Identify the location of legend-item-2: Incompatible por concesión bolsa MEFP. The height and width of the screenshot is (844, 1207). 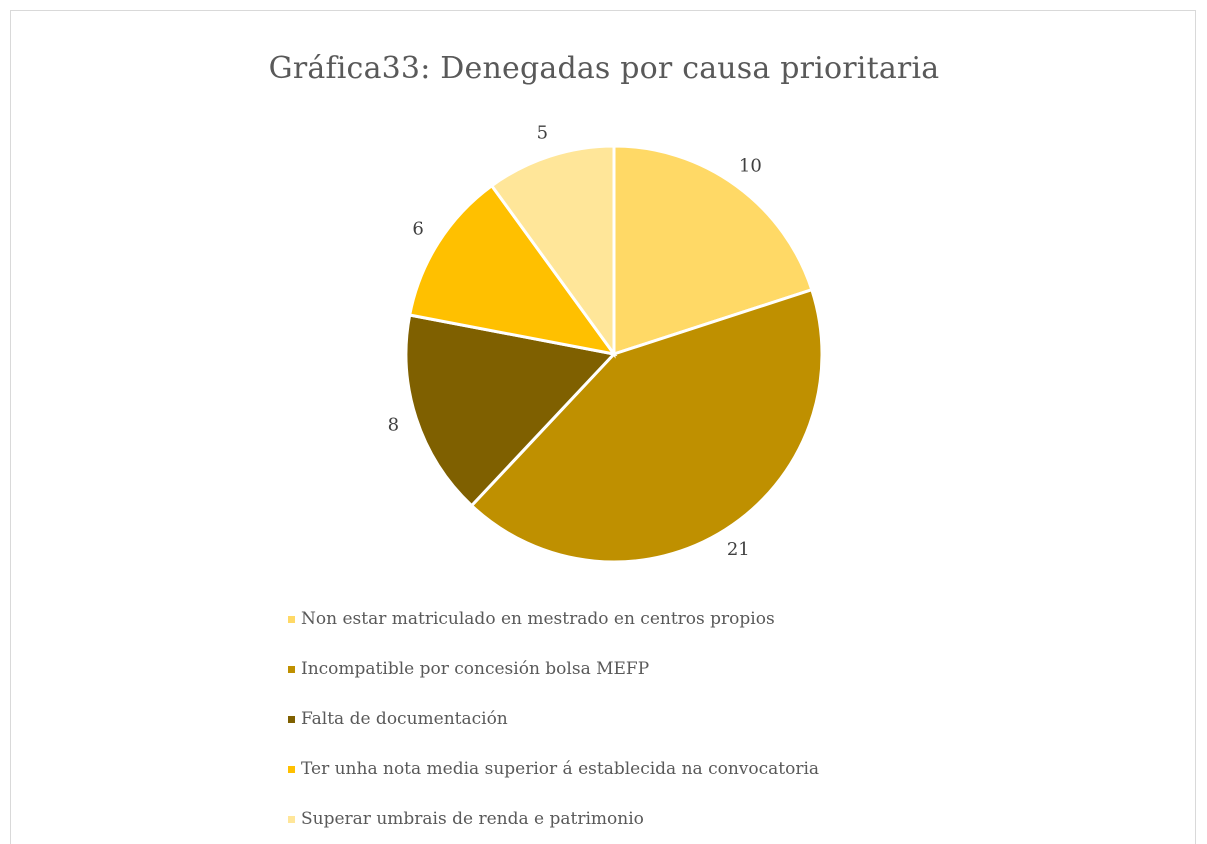
(553, 669).